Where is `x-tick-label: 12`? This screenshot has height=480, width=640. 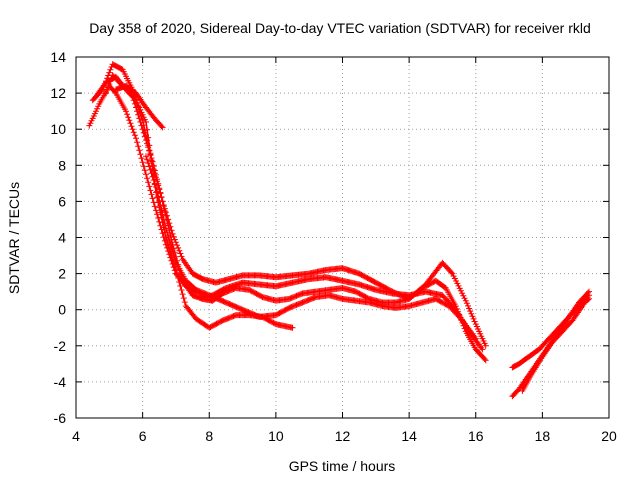
x-tick-label: 12 is located at coordinates (343, 436).